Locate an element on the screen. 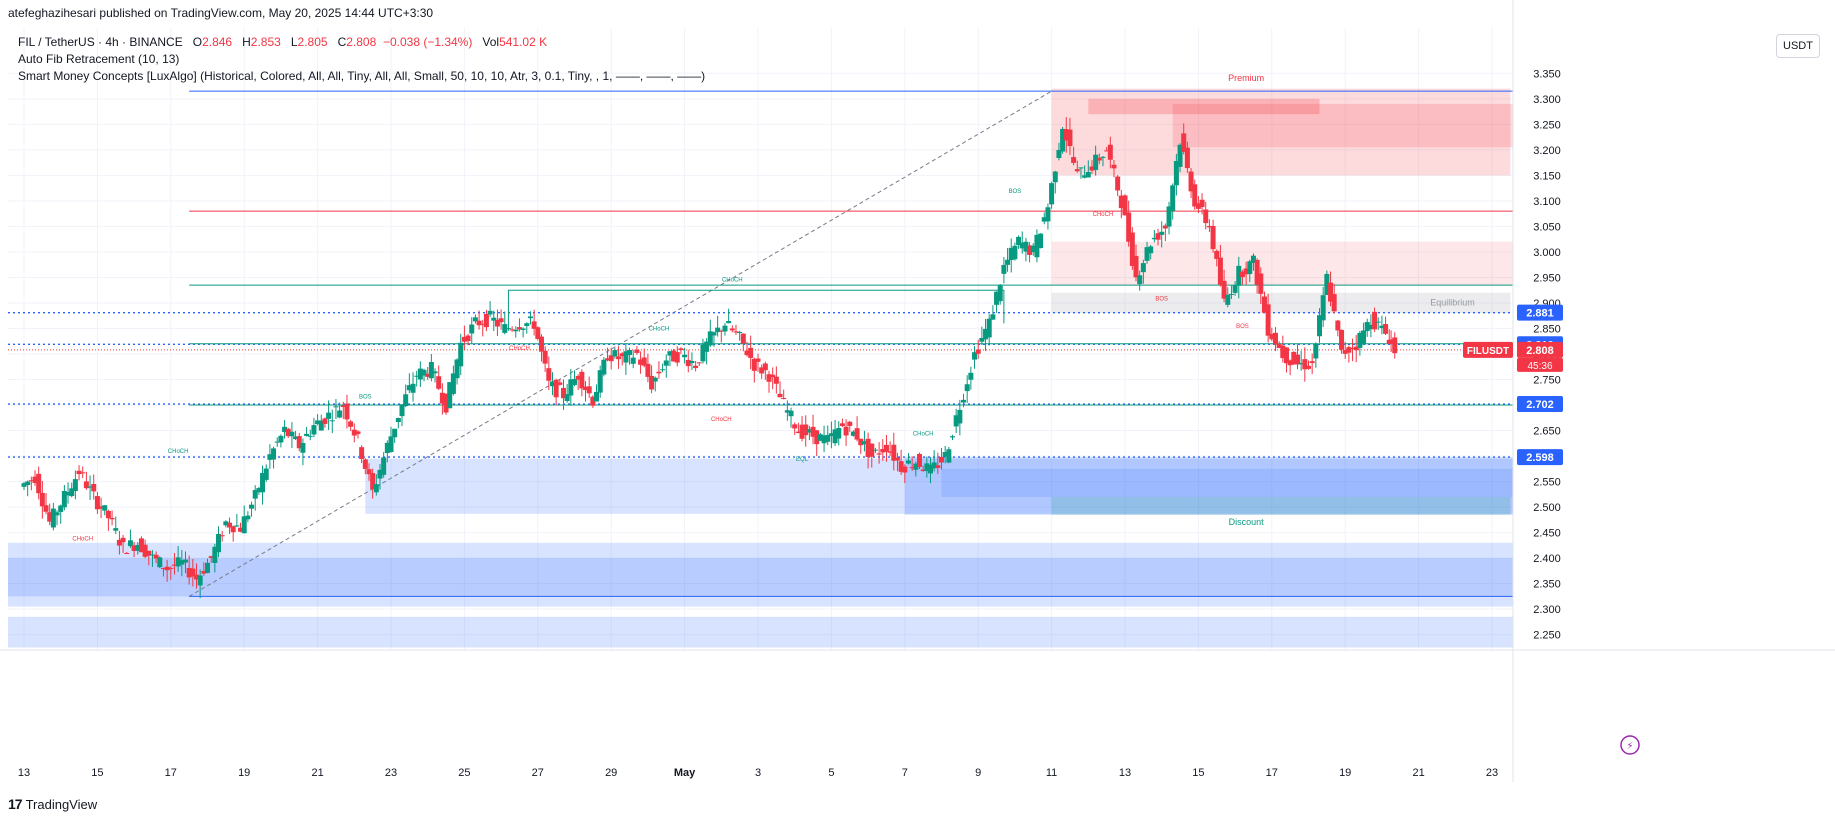 Image resolution: width=1835 pixels, height=822 pixels. brand-name: TradingView is located at coordinates (61, 804).